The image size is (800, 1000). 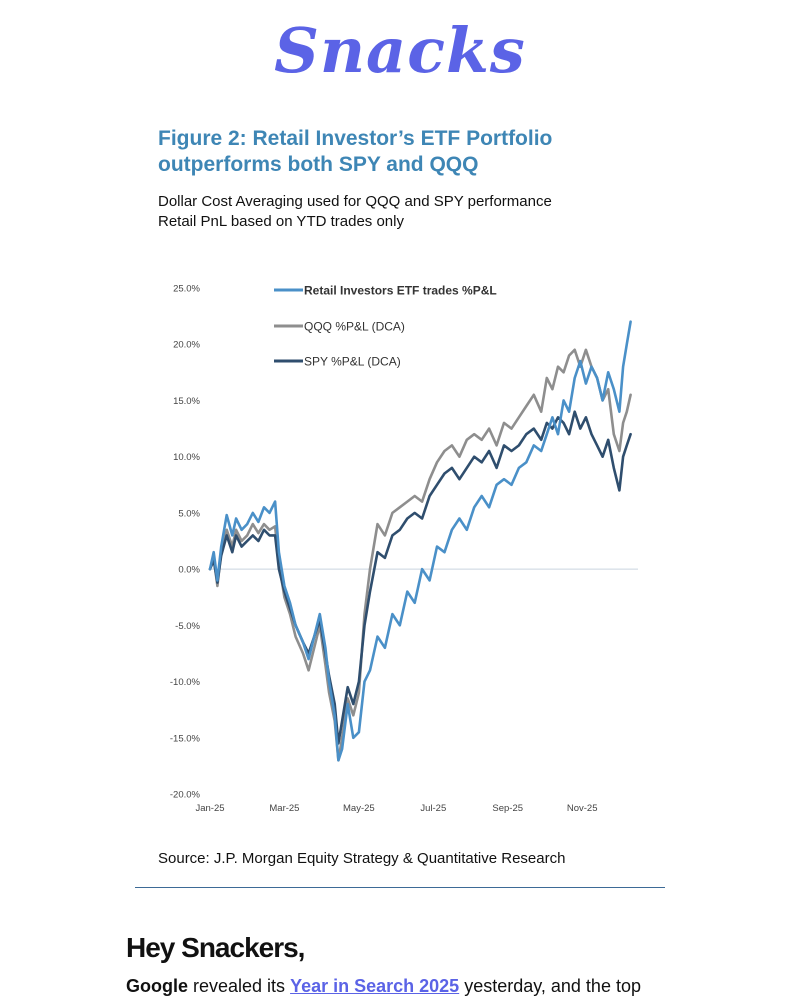 What do you see at coordinates (186, 457) in the screenshot?
I see `y-tick-label: 10.0%` at bounding box center [186, 457].